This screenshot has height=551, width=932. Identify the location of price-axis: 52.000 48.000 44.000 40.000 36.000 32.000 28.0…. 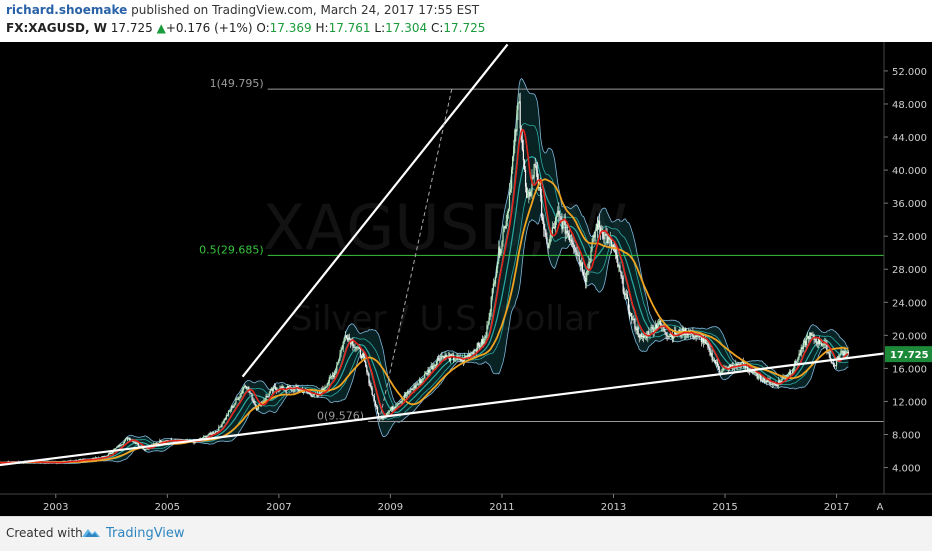
(907, 279).